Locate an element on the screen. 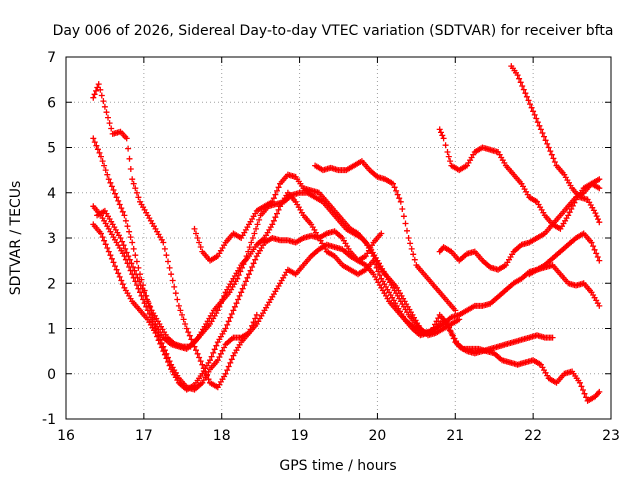 The image size is (640, 480). x-tick-label: 17 is located at coordinates (144, 436).